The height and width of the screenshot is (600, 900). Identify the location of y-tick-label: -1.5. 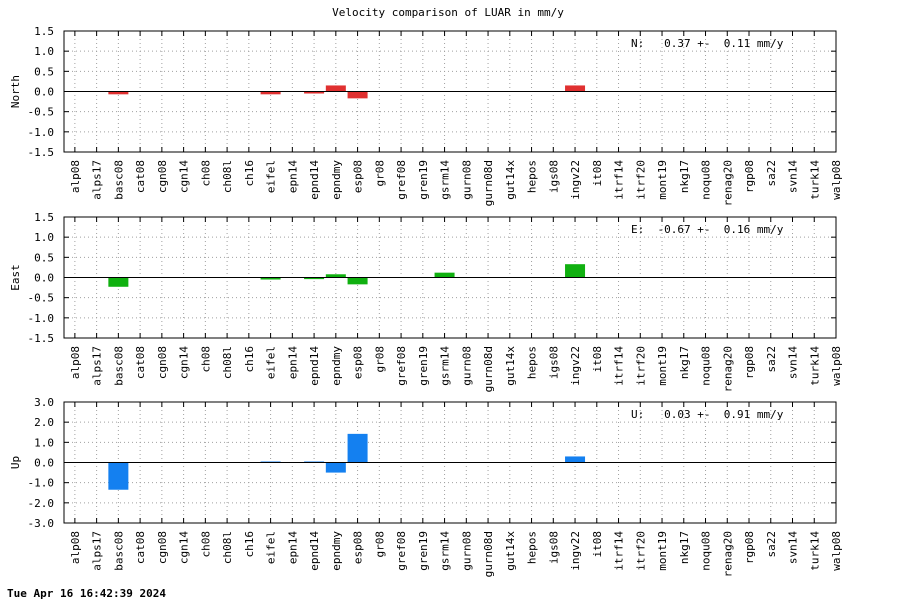
(41, 338).